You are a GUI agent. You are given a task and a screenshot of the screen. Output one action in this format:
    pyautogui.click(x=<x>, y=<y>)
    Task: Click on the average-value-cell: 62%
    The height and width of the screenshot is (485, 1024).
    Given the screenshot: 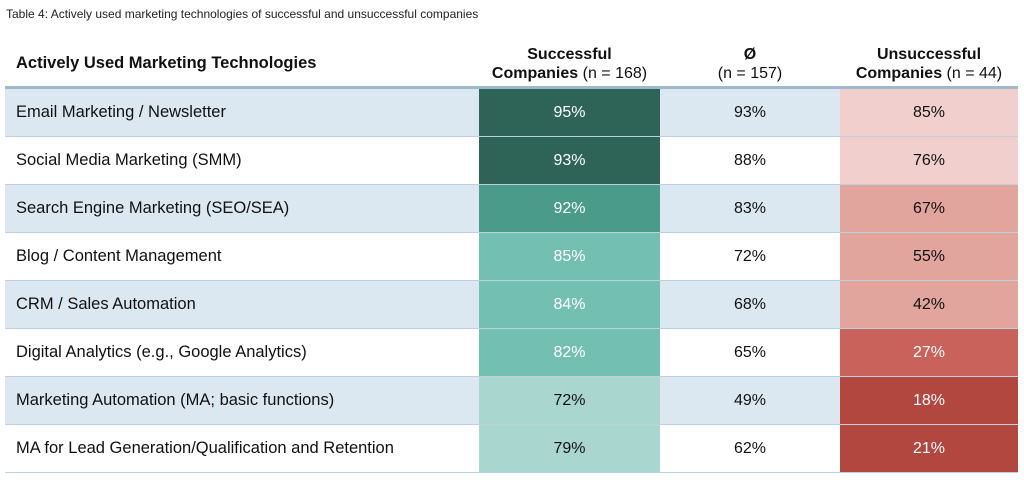 What is the action you would take?
    pyautogui.click(x=750, y=448)
    